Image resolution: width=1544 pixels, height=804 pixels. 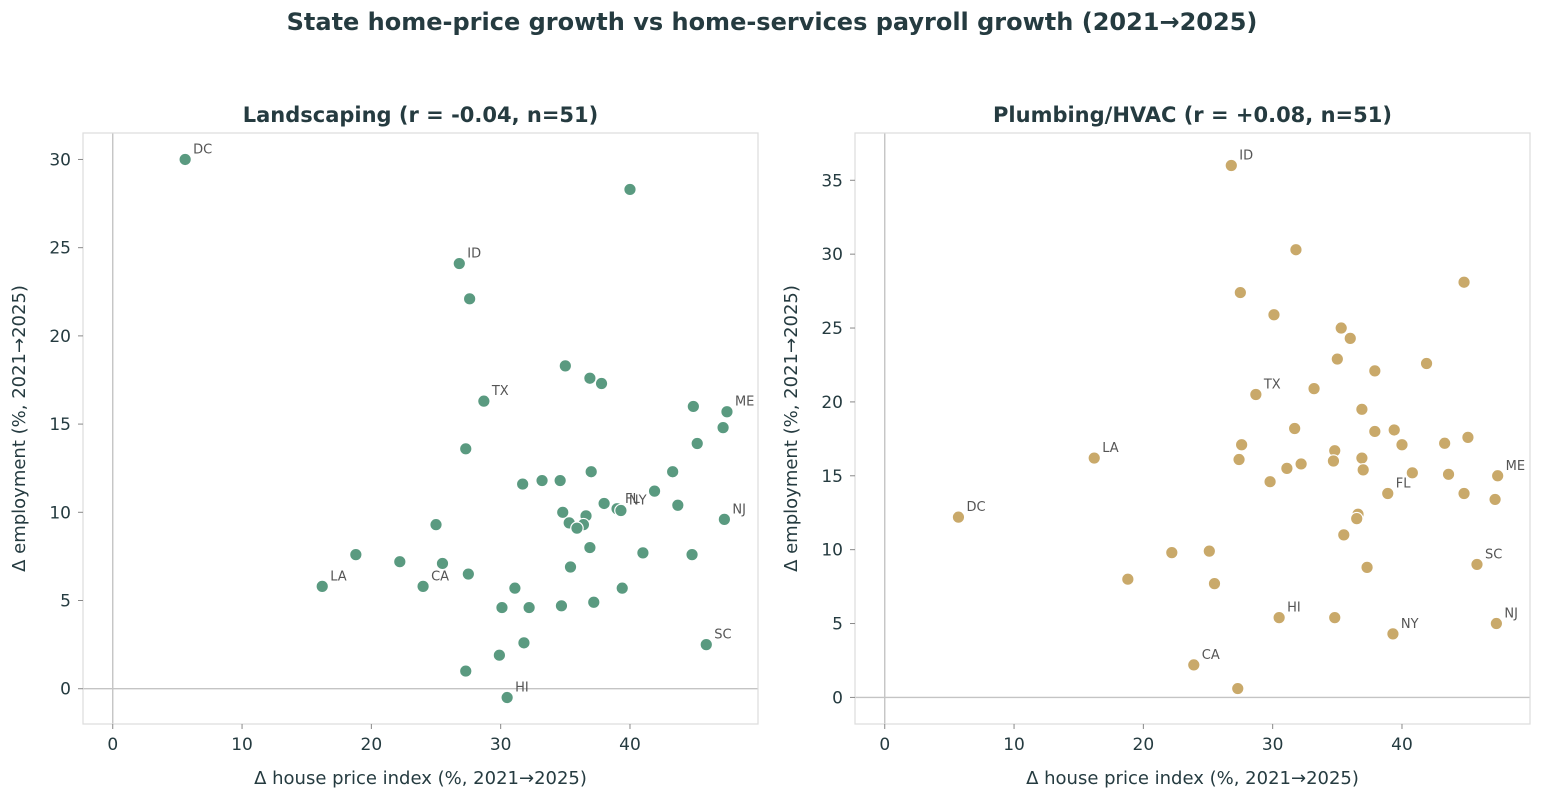 What do you see at coordinates (1511, 614) in the screenshot?
I see `point-label: NJ` at bounding box center [1511, 614].